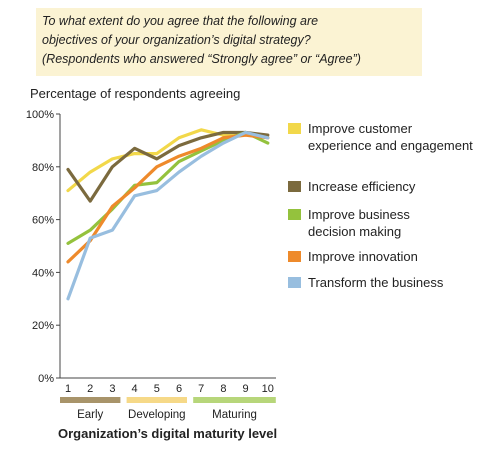  I want to click on legend-label: Improve innovation, so click(363, 256).